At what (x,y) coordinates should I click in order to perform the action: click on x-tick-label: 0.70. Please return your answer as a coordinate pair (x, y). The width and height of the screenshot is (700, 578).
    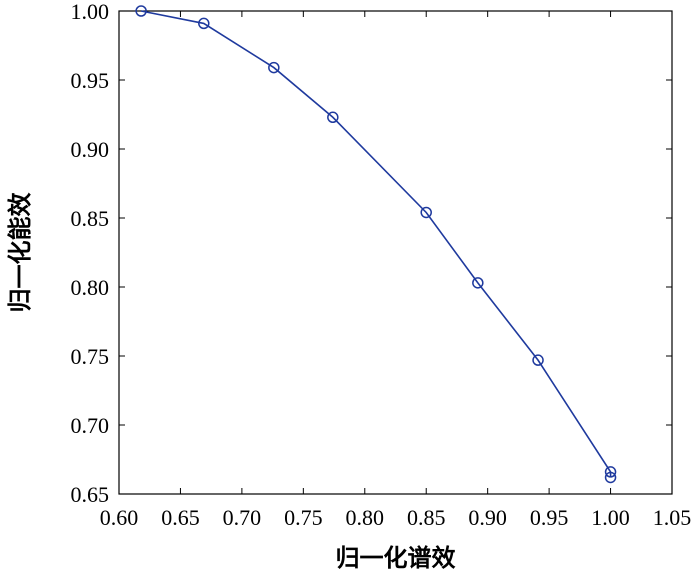
    Looking at the image, I should click on (242, 517).